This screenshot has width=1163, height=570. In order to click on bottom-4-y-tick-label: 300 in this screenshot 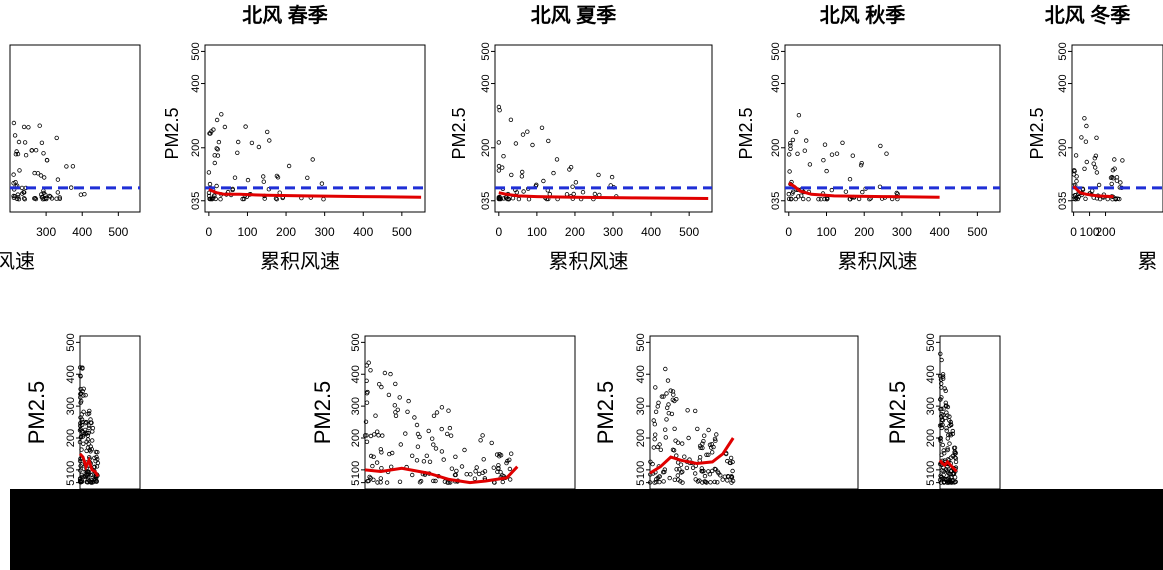, I will do `click(931, 406)`.